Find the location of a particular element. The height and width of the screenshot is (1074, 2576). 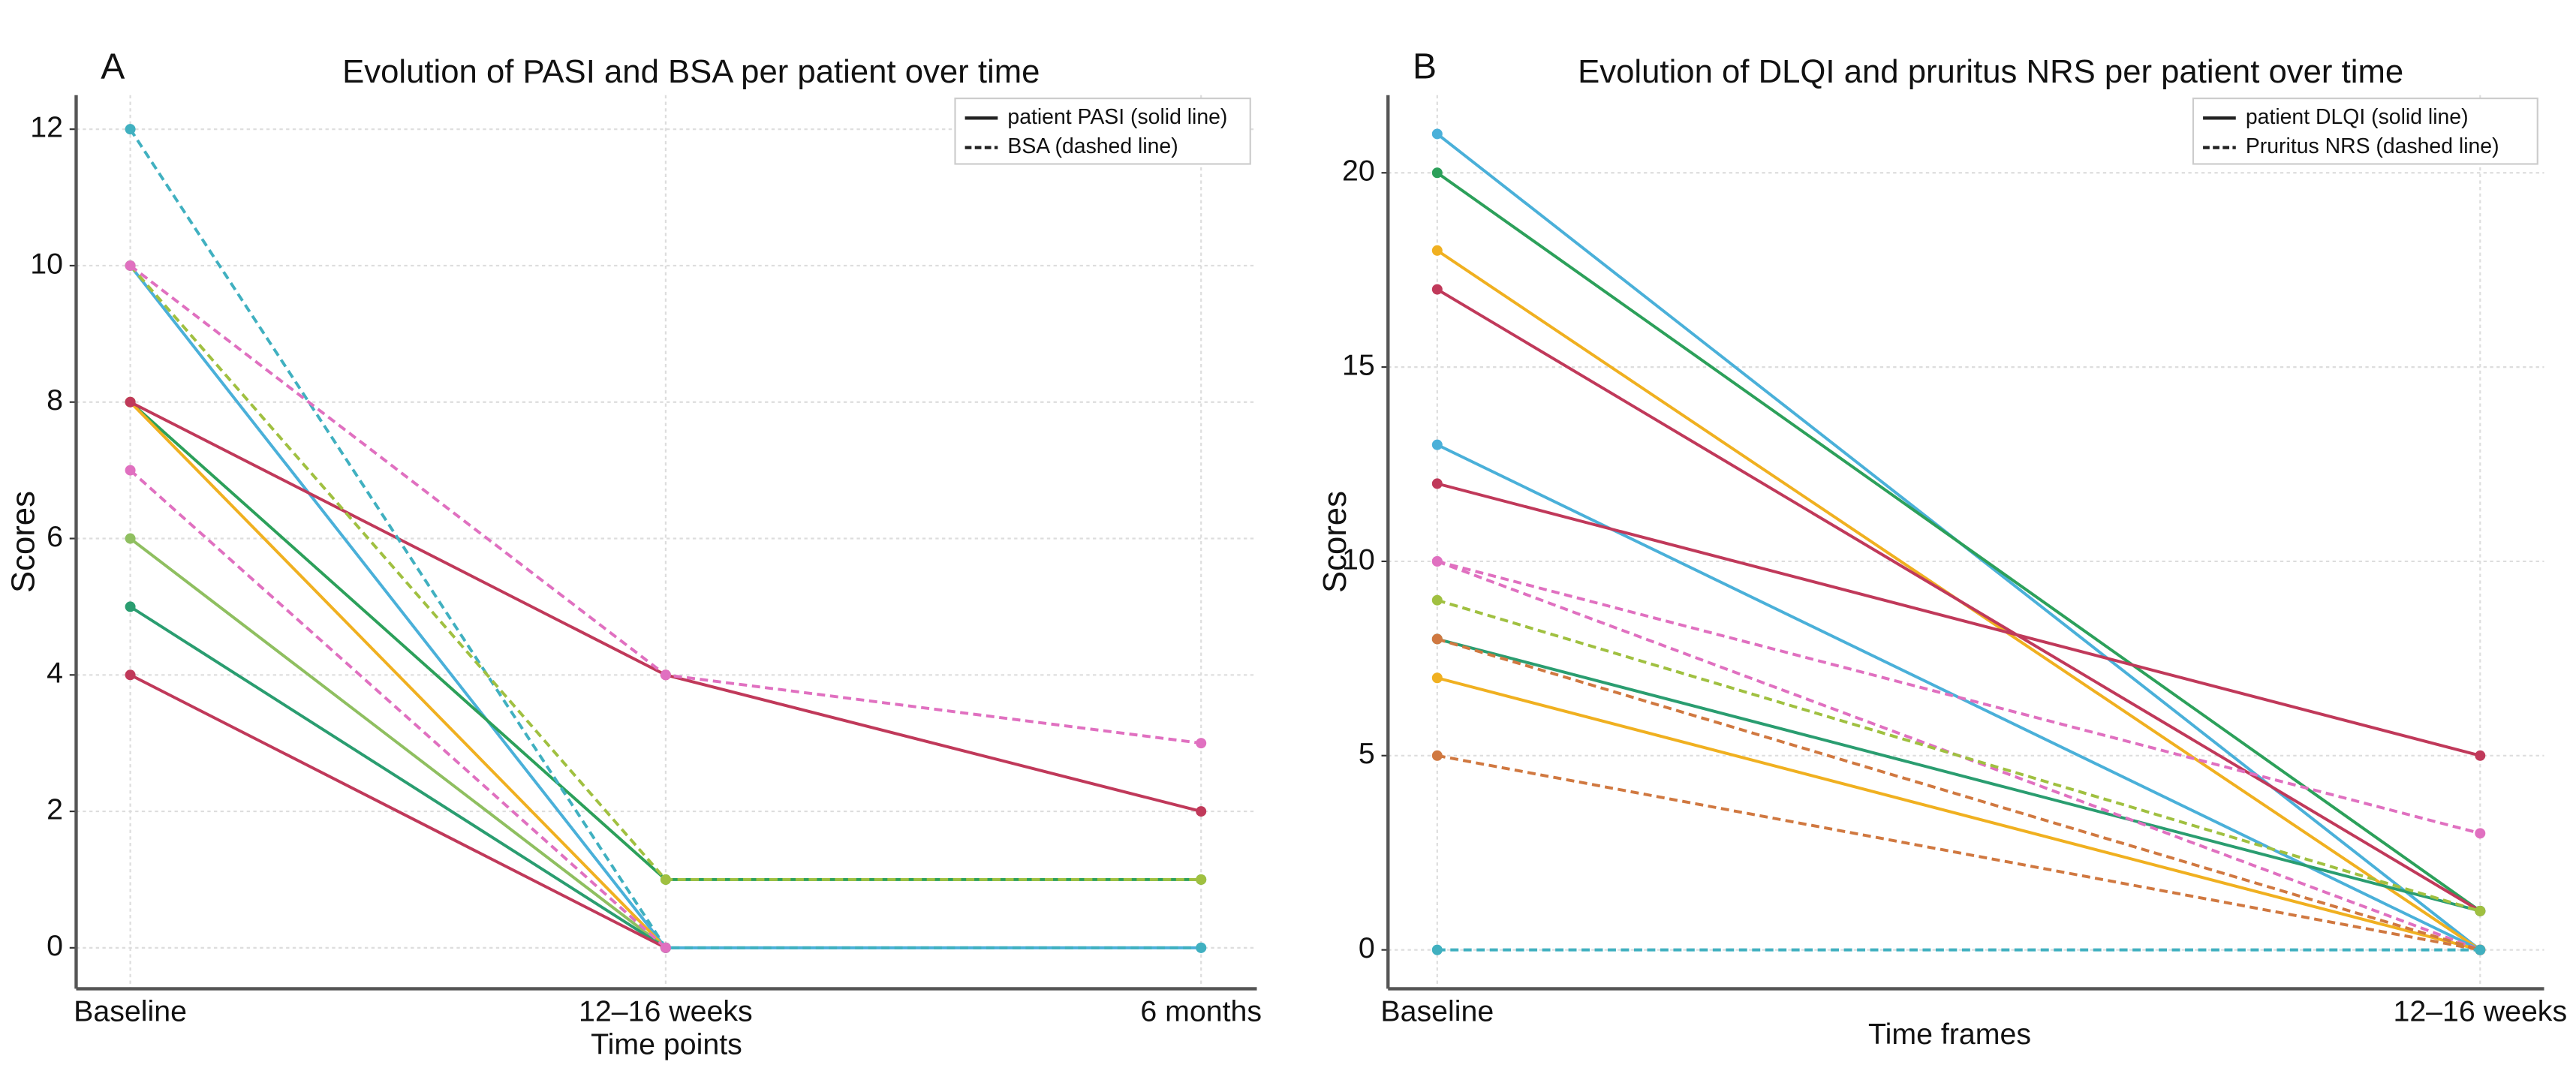

legend-label: patient DLQI (solid line) is located at coordinates (2357, 117).